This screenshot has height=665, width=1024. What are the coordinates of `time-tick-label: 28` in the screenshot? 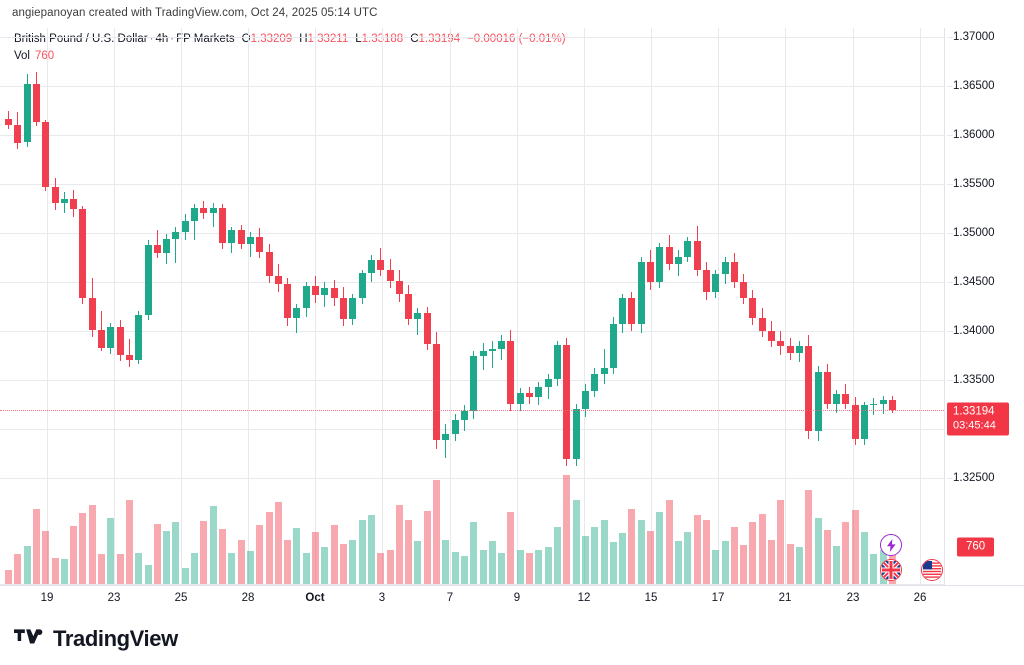 It's located at (248, 598).